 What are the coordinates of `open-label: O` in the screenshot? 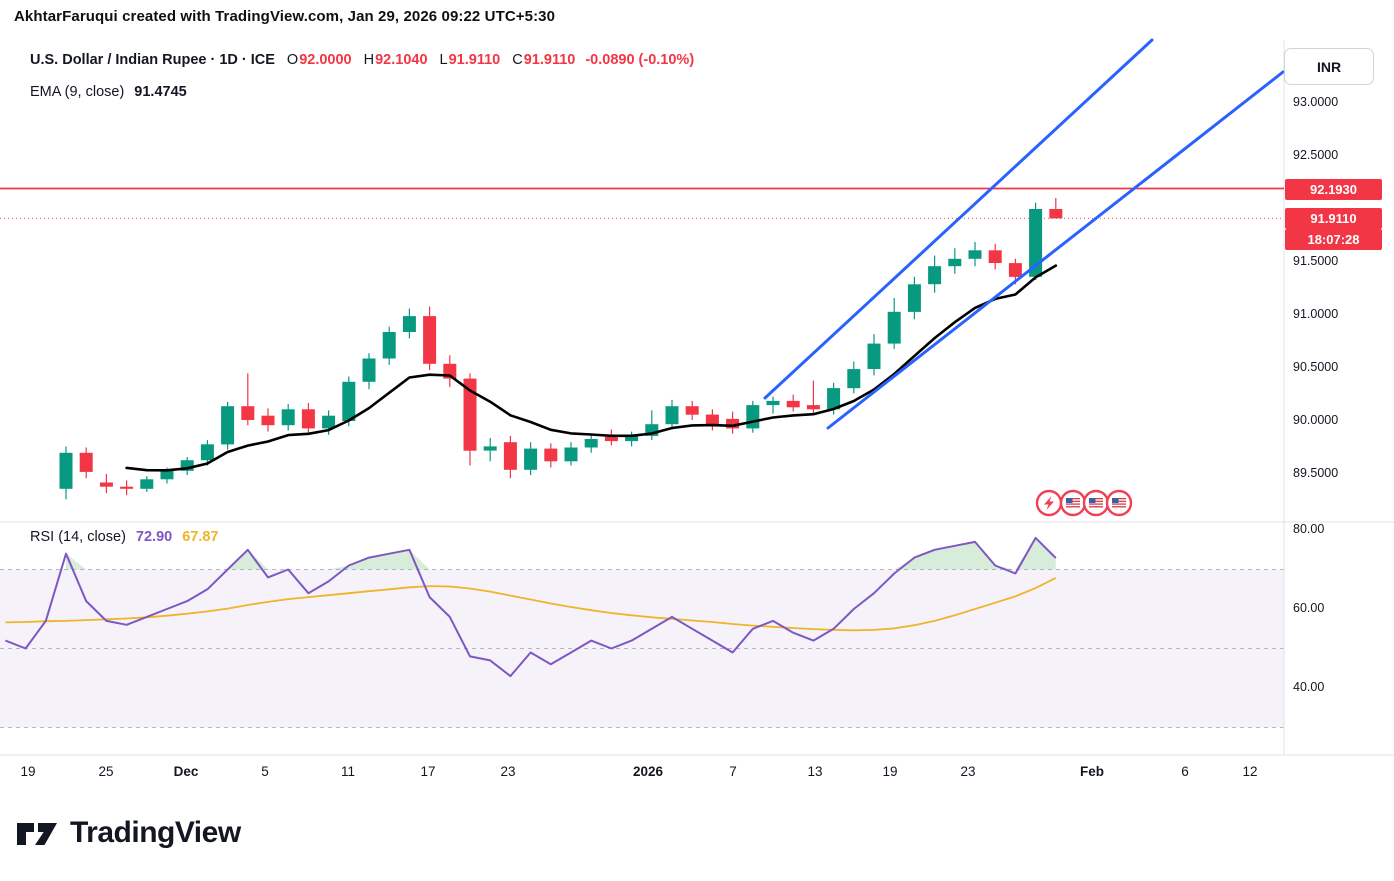 It's located at (292, 60).